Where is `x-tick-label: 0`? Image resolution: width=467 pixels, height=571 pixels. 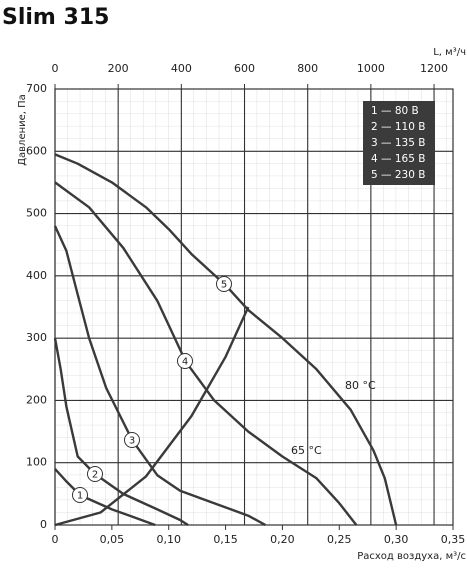
x-tick-label: 0 is located at coordinates (55, 539).